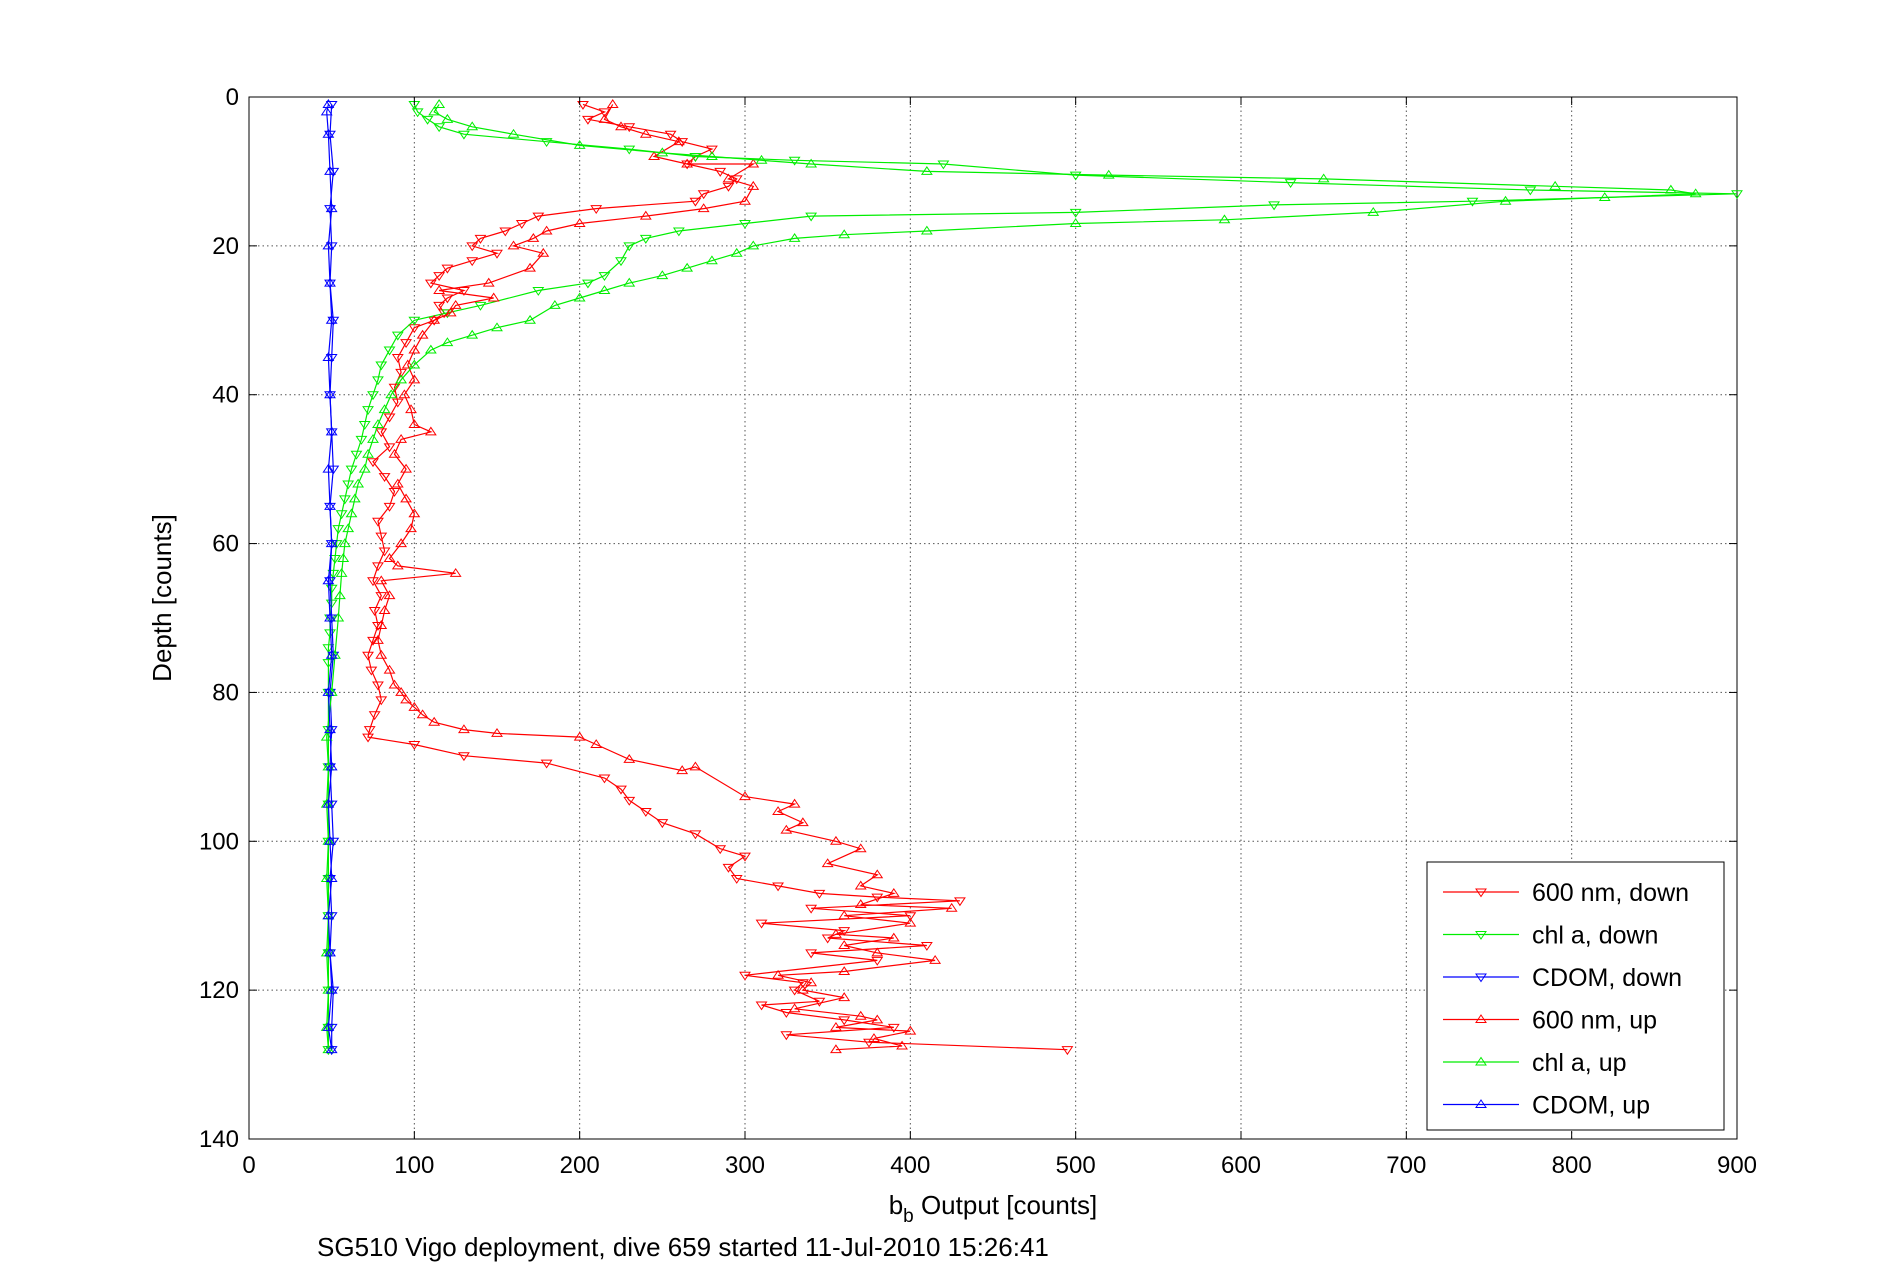 The image size is (1891, 1262). I want to click on x-axis-label-main: b, so click(896, 1205).